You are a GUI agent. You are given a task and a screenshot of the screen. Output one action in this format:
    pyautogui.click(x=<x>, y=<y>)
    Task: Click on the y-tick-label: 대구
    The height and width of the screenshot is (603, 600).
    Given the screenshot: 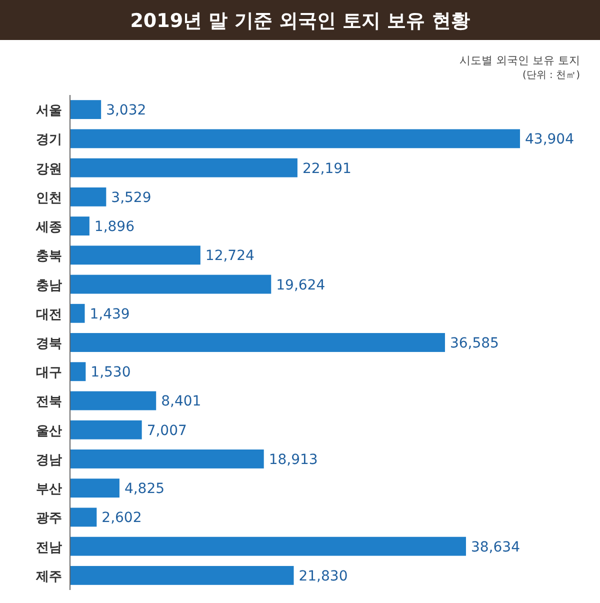 What is the action you would take?
    pyautogui.click(x=49, y=373)
    